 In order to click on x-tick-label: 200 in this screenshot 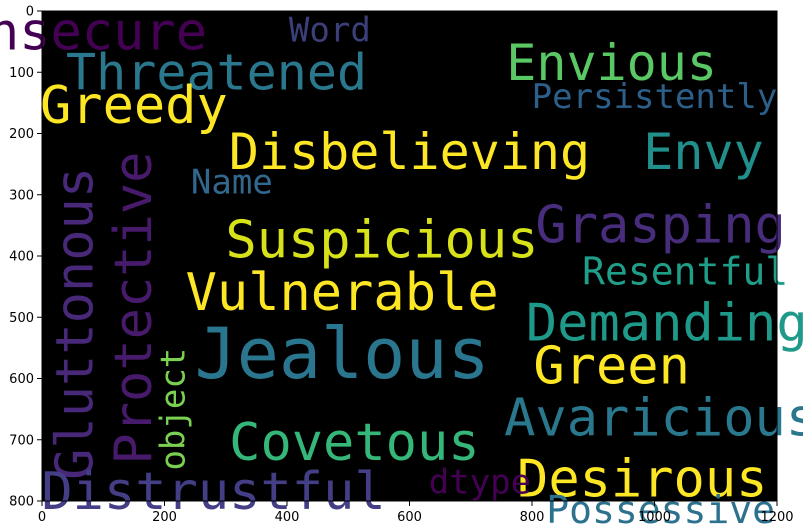, I will do `click(164, 517)`.